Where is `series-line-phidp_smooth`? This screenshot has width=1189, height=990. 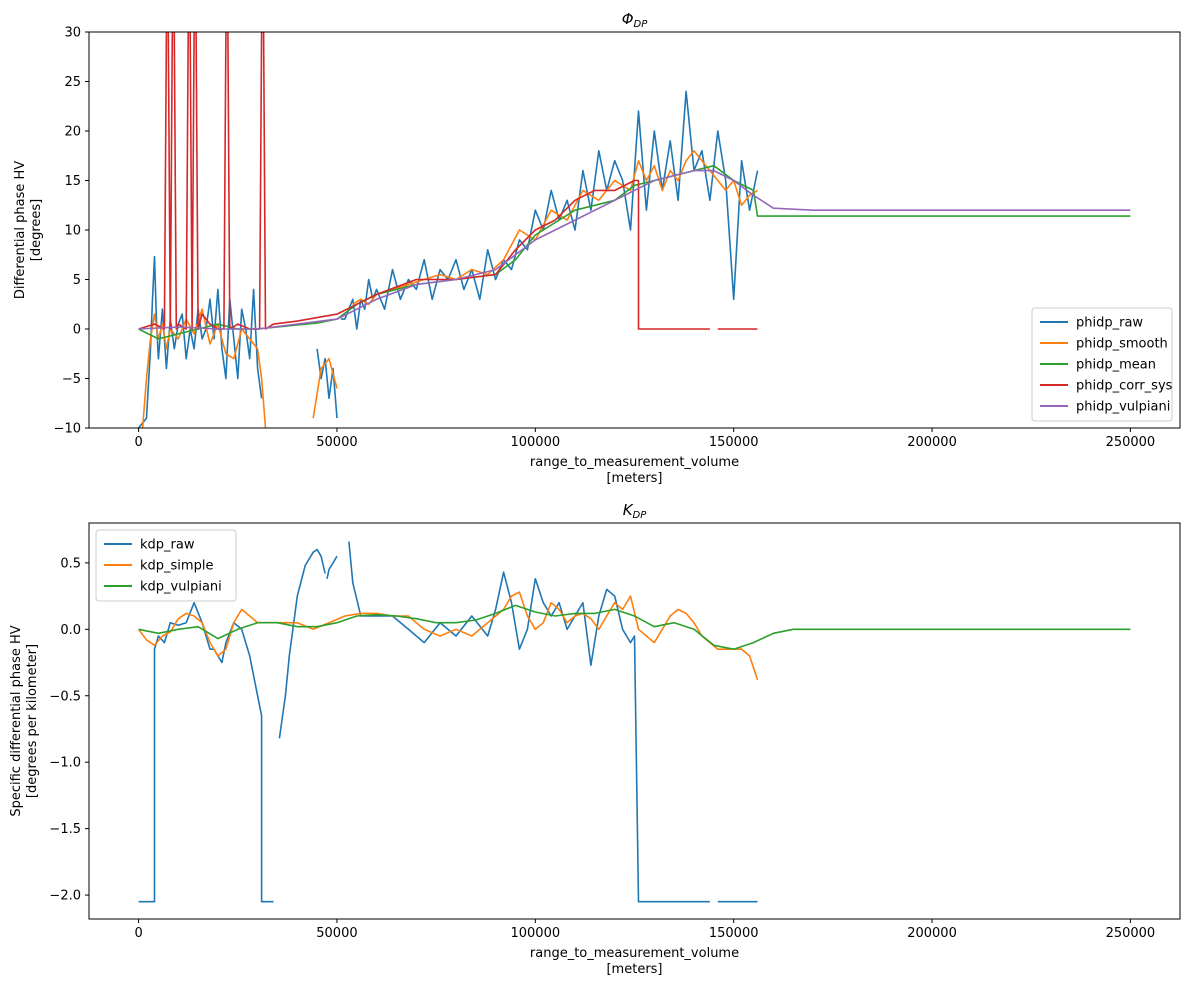
series-line-phidp_smooth is located at coordinates (449, 289).